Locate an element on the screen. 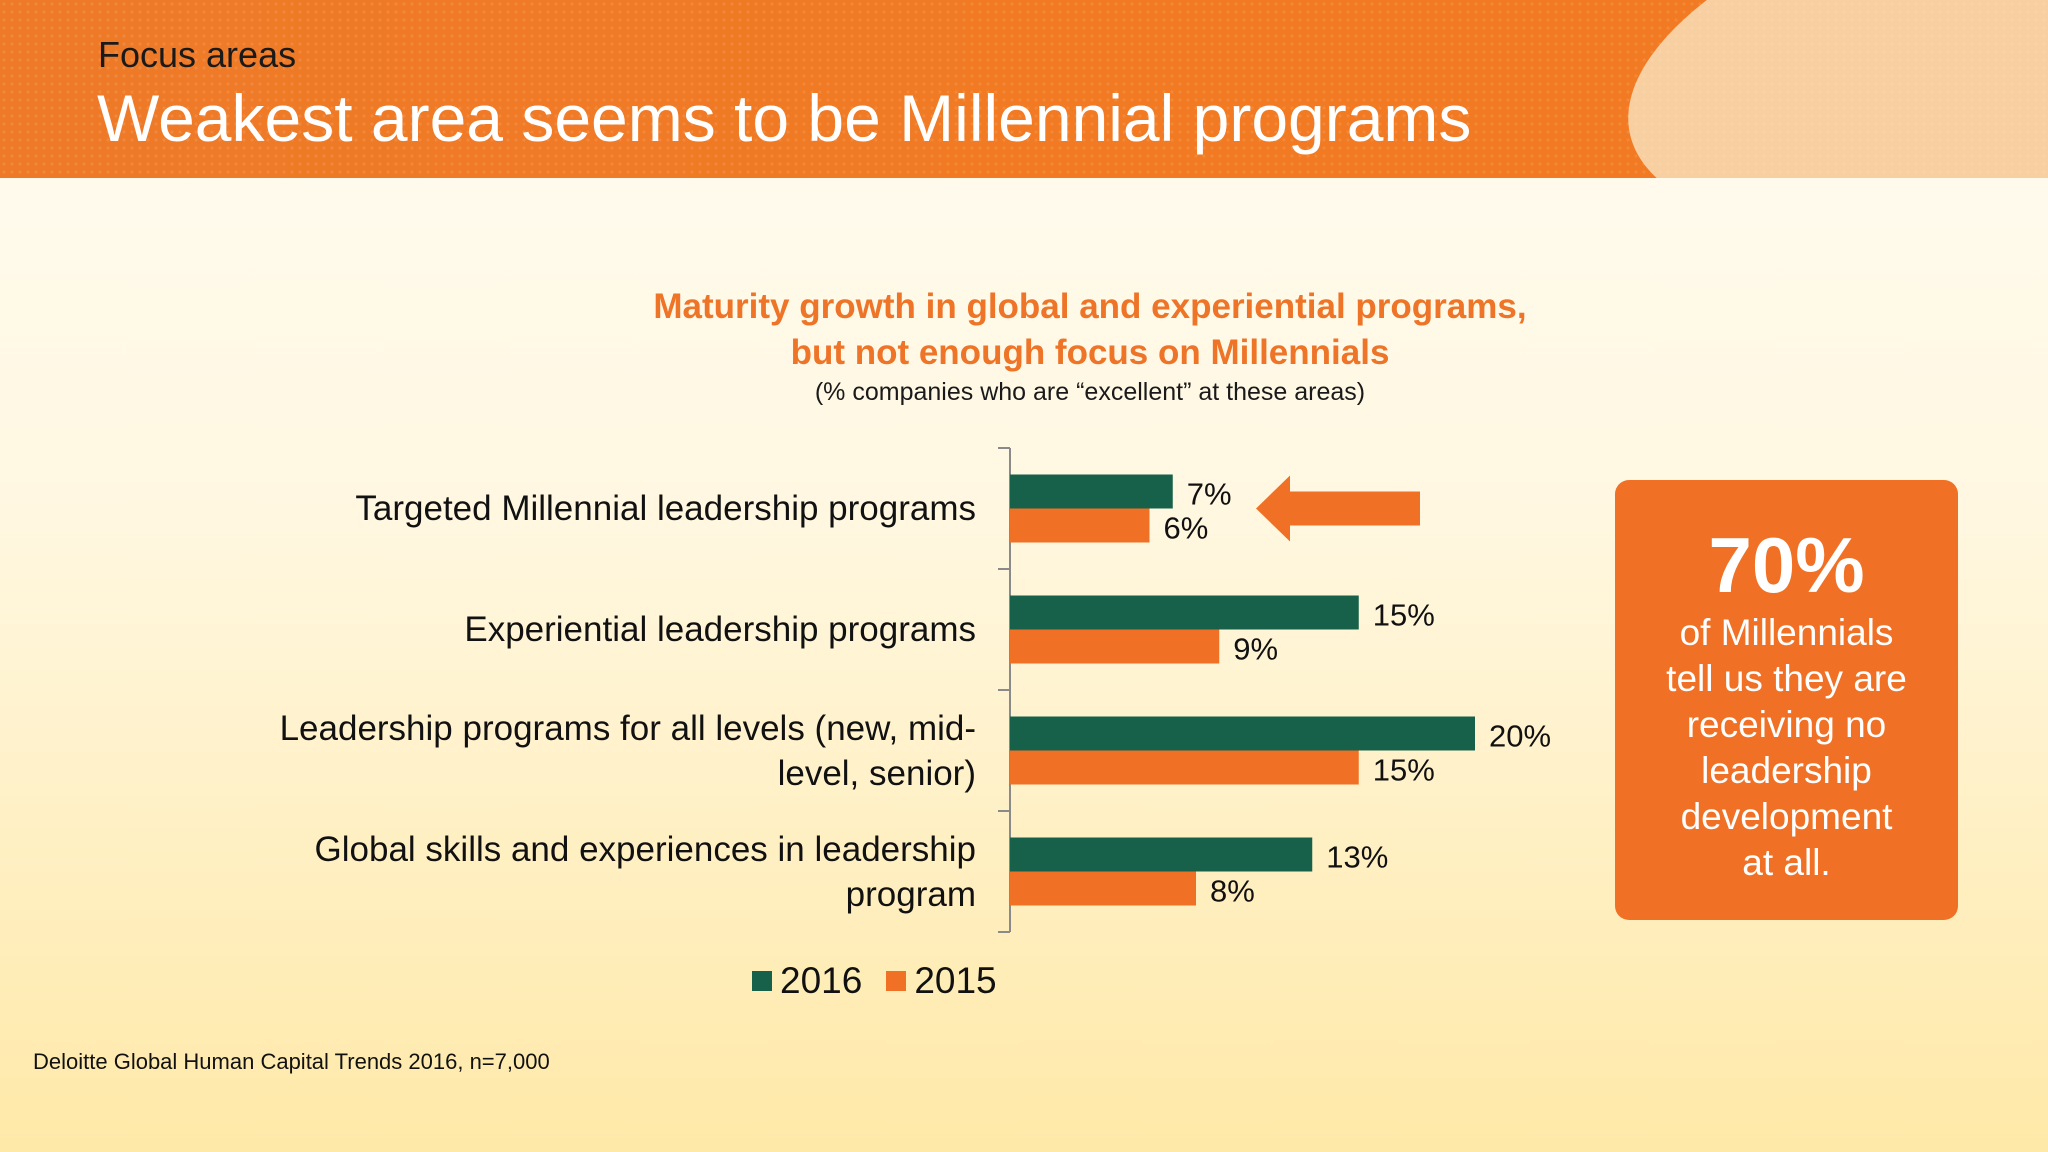 The image size is (2048, 1152). data-label-2015: 6% is located at coordinates (1186, 528).